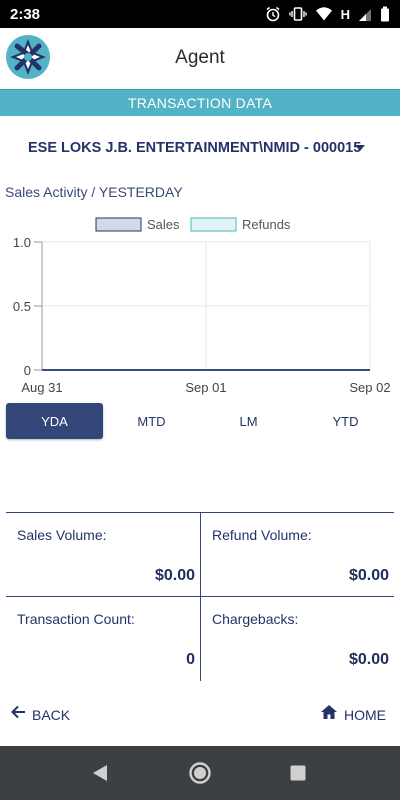 Image resolution: width=400 pixels, height=800 pixels. What do you see at coordinates (213, 224) in the screenshot?
I see `legend-swatch-refunds` at bounding box center [213, 224].